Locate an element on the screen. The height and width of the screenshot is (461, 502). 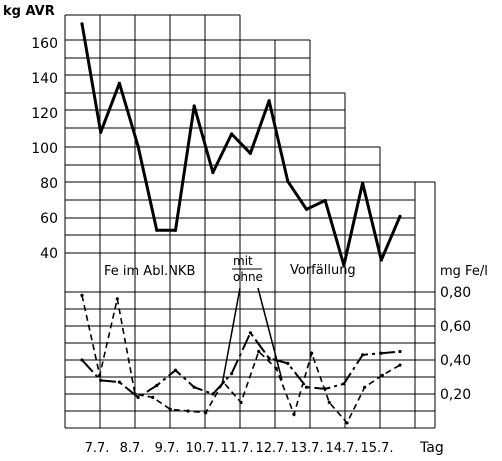
x-tick-label: 12.7. is located at coordinates (271, 448).